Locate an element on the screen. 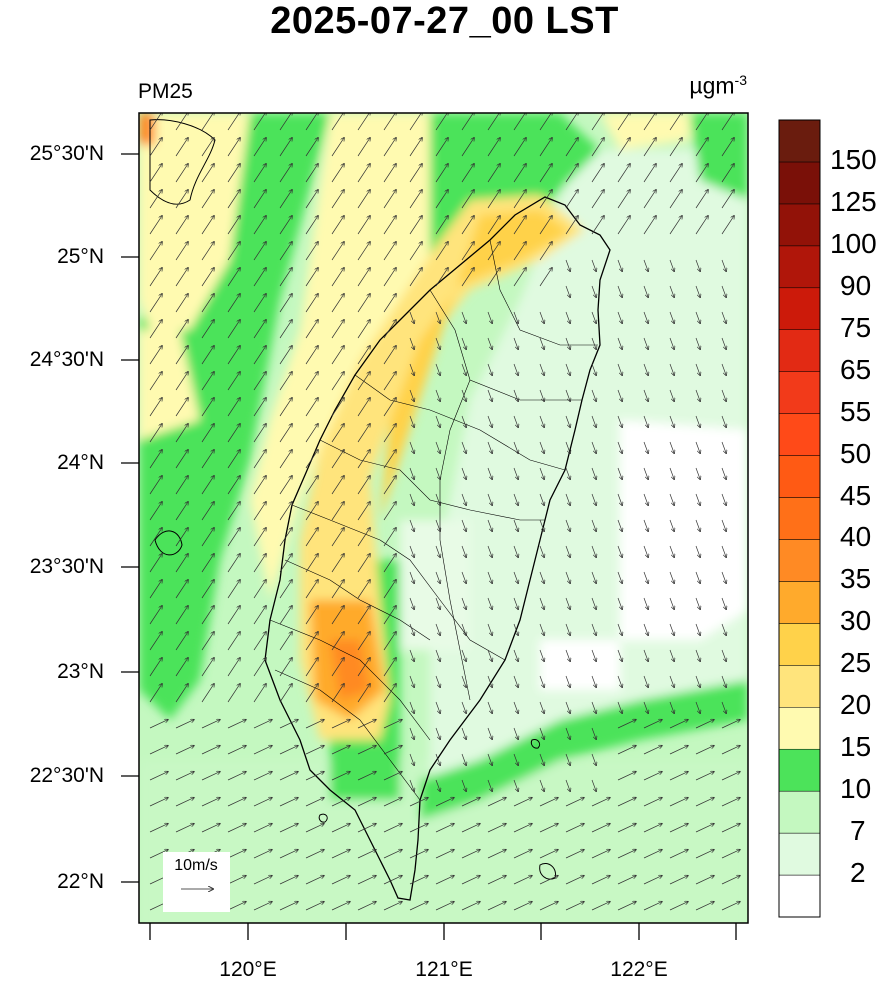 The image size is (889, 984). lat-label-23n: 23°N is located at coordinates (80, 671).